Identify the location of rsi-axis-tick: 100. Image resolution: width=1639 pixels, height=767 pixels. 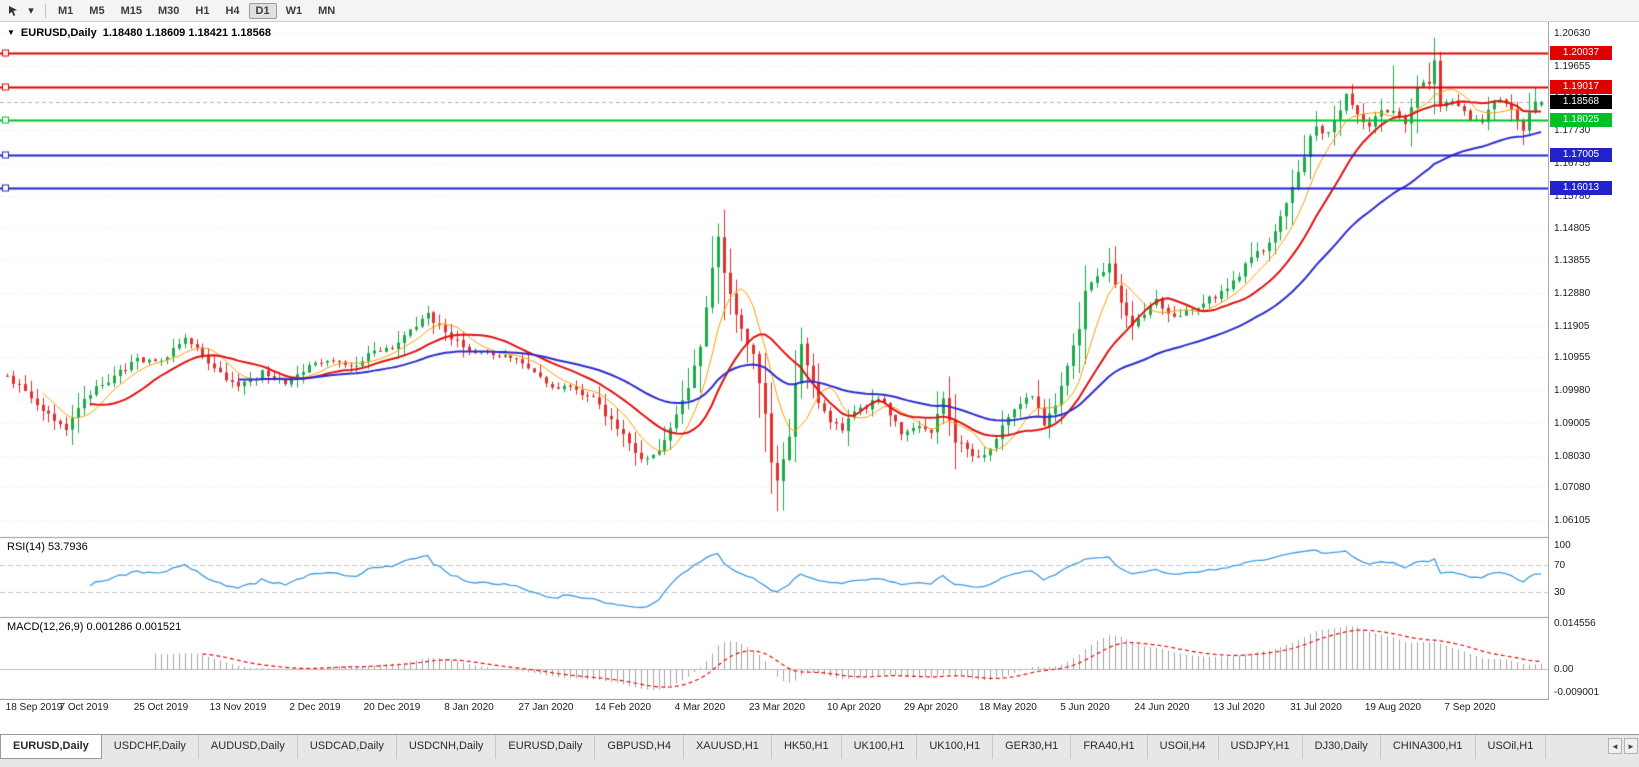
(1562, 545).